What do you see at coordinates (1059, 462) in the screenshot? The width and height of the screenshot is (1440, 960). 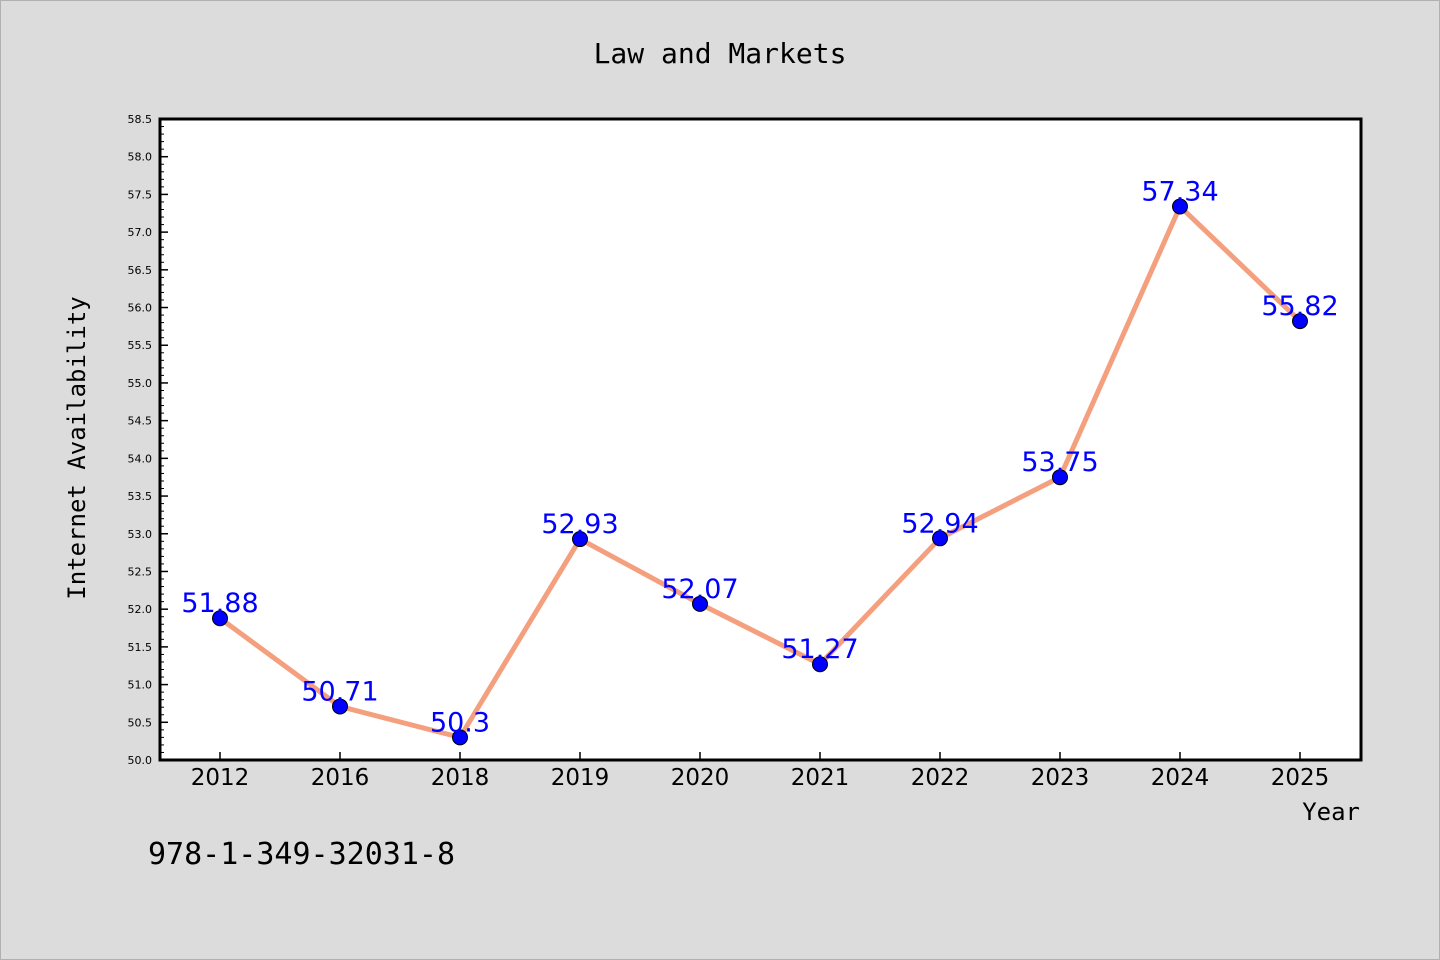 I see `data-label: 53.75` at bounding box center [1059, 462].